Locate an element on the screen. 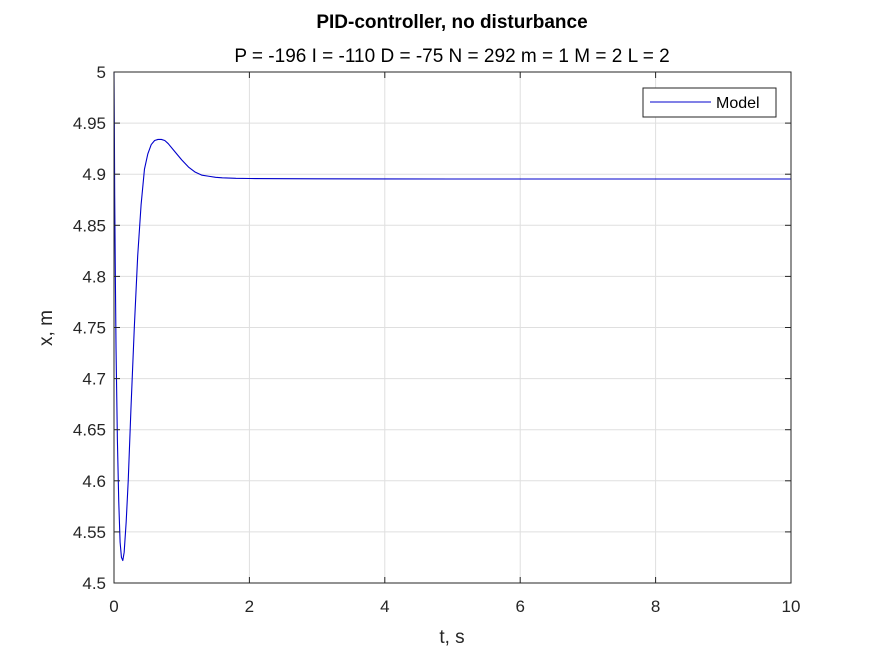  x-tick-label: 2 is located at coordinates (249, 606).